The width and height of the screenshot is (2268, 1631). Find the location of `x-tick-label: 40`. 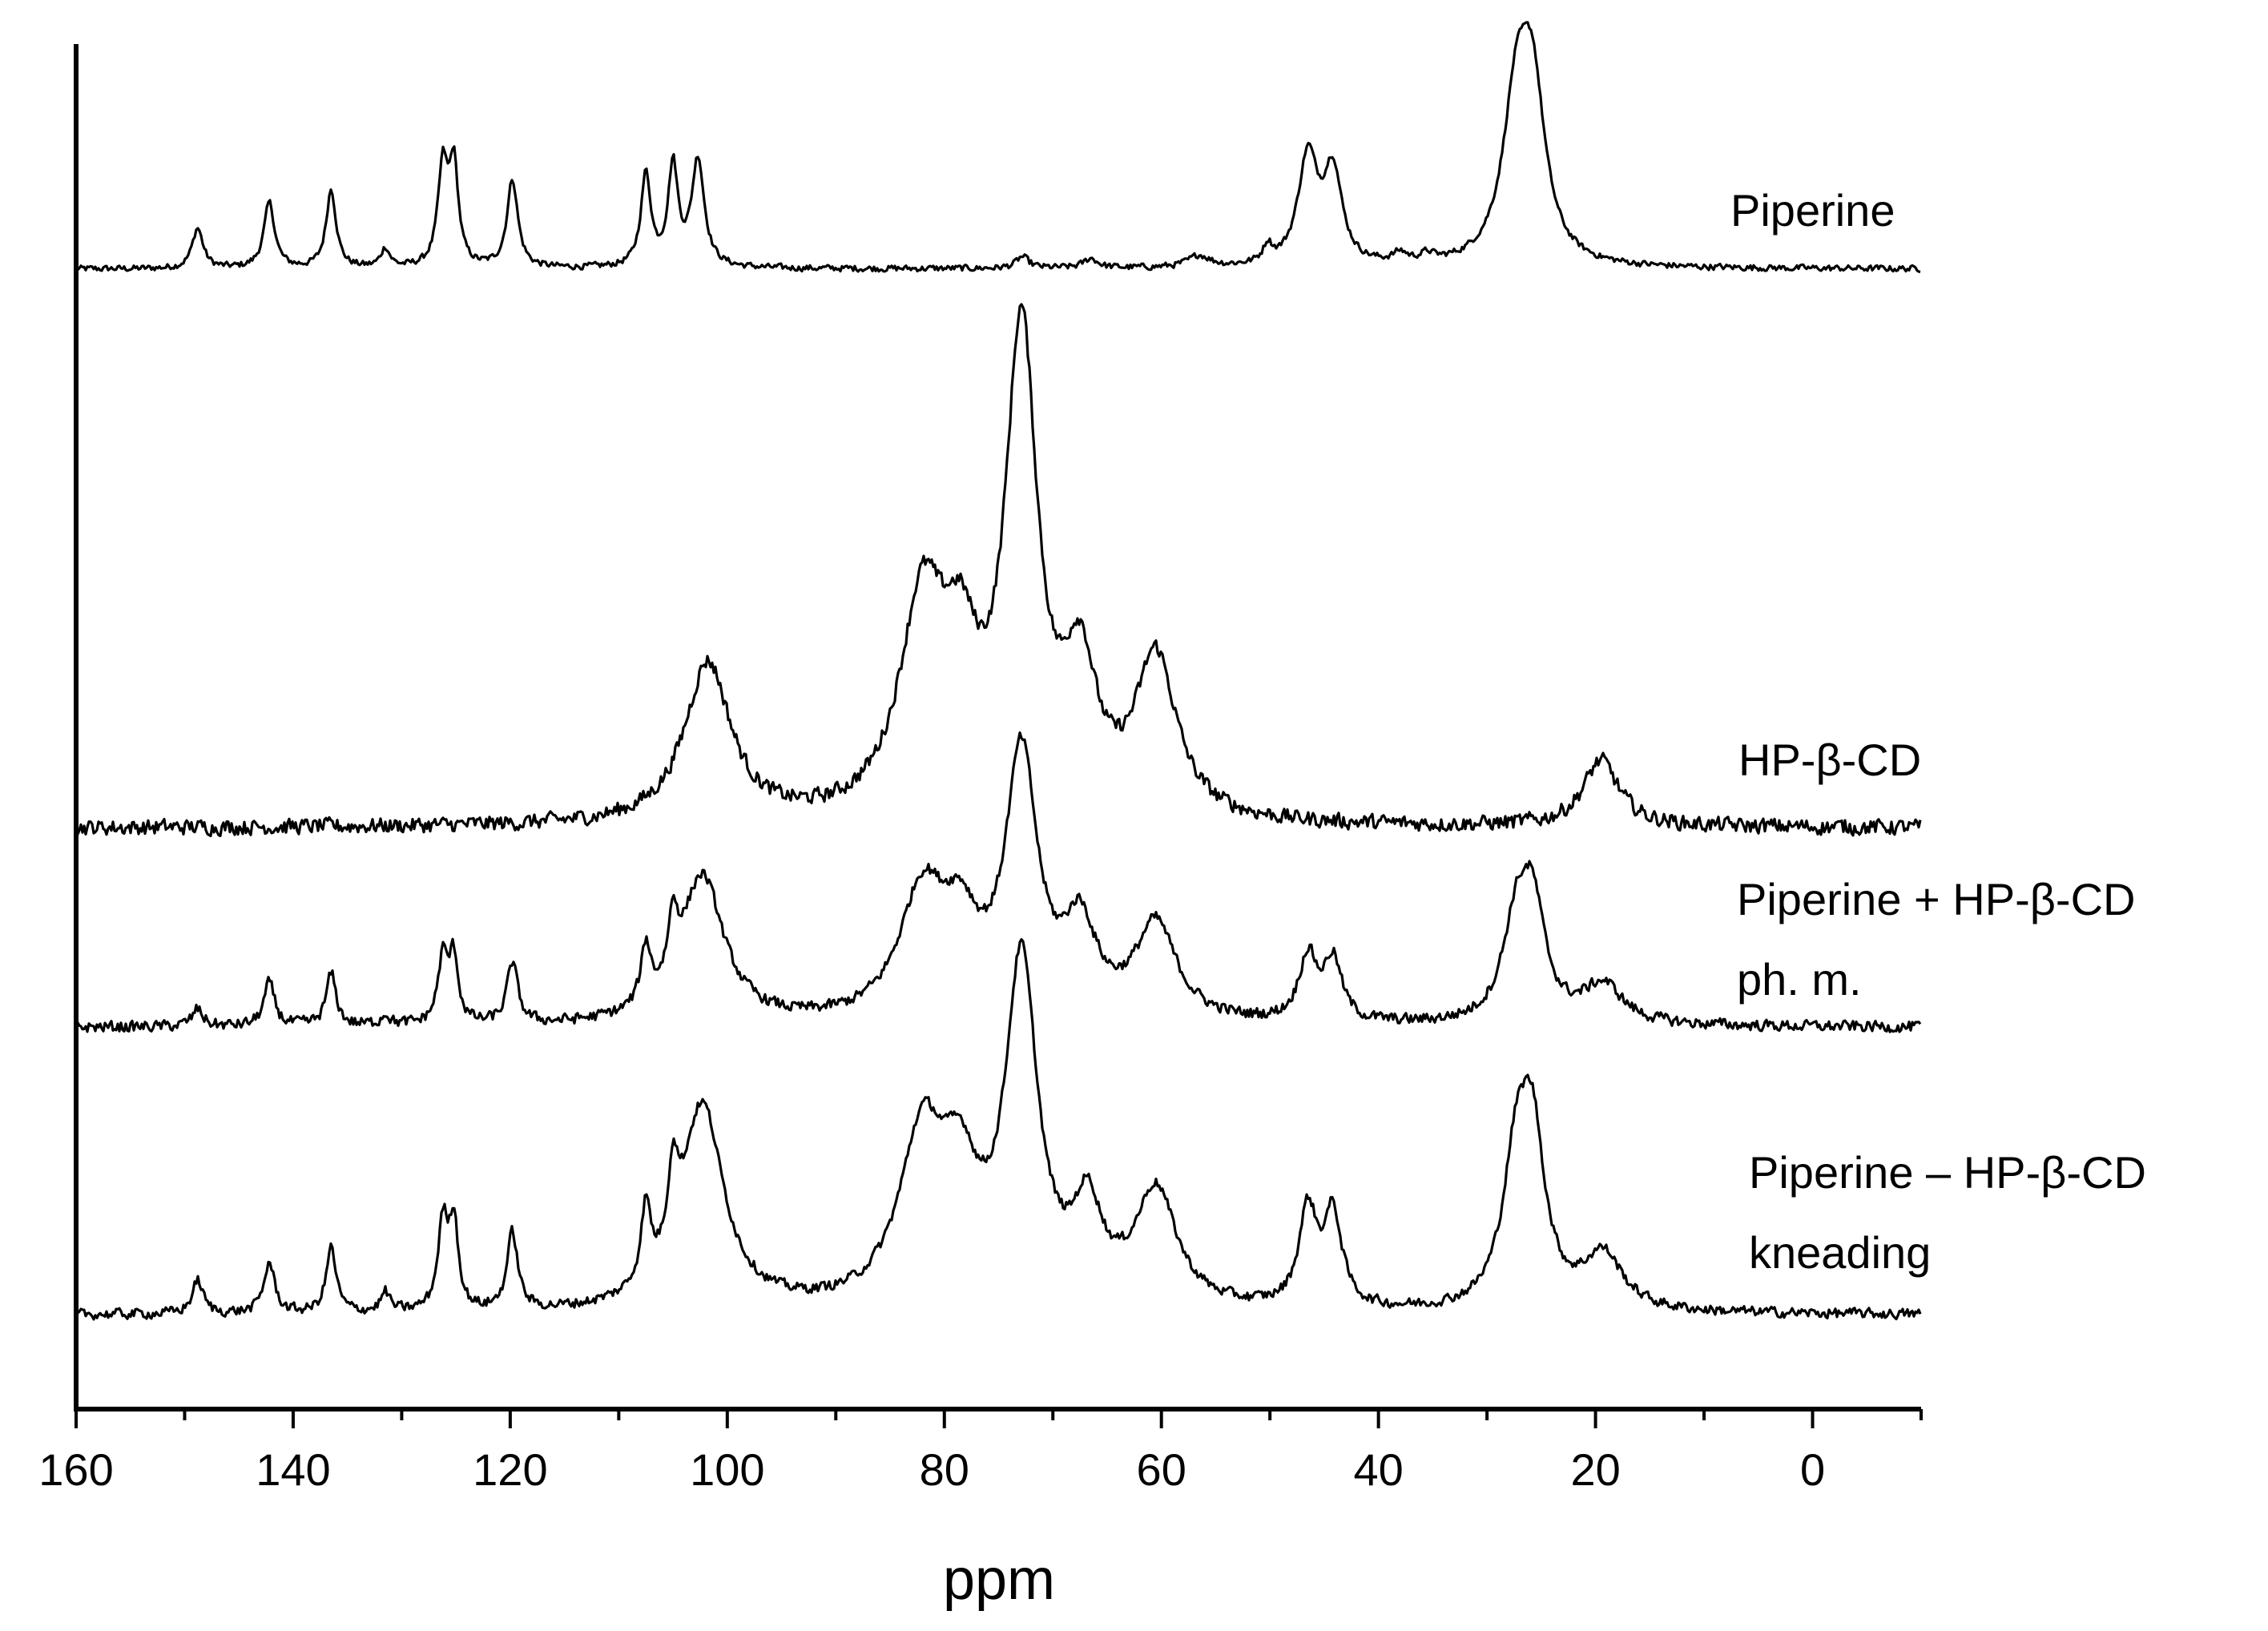

x-tick-label: 40 is located at coordinates (1378, 1469).